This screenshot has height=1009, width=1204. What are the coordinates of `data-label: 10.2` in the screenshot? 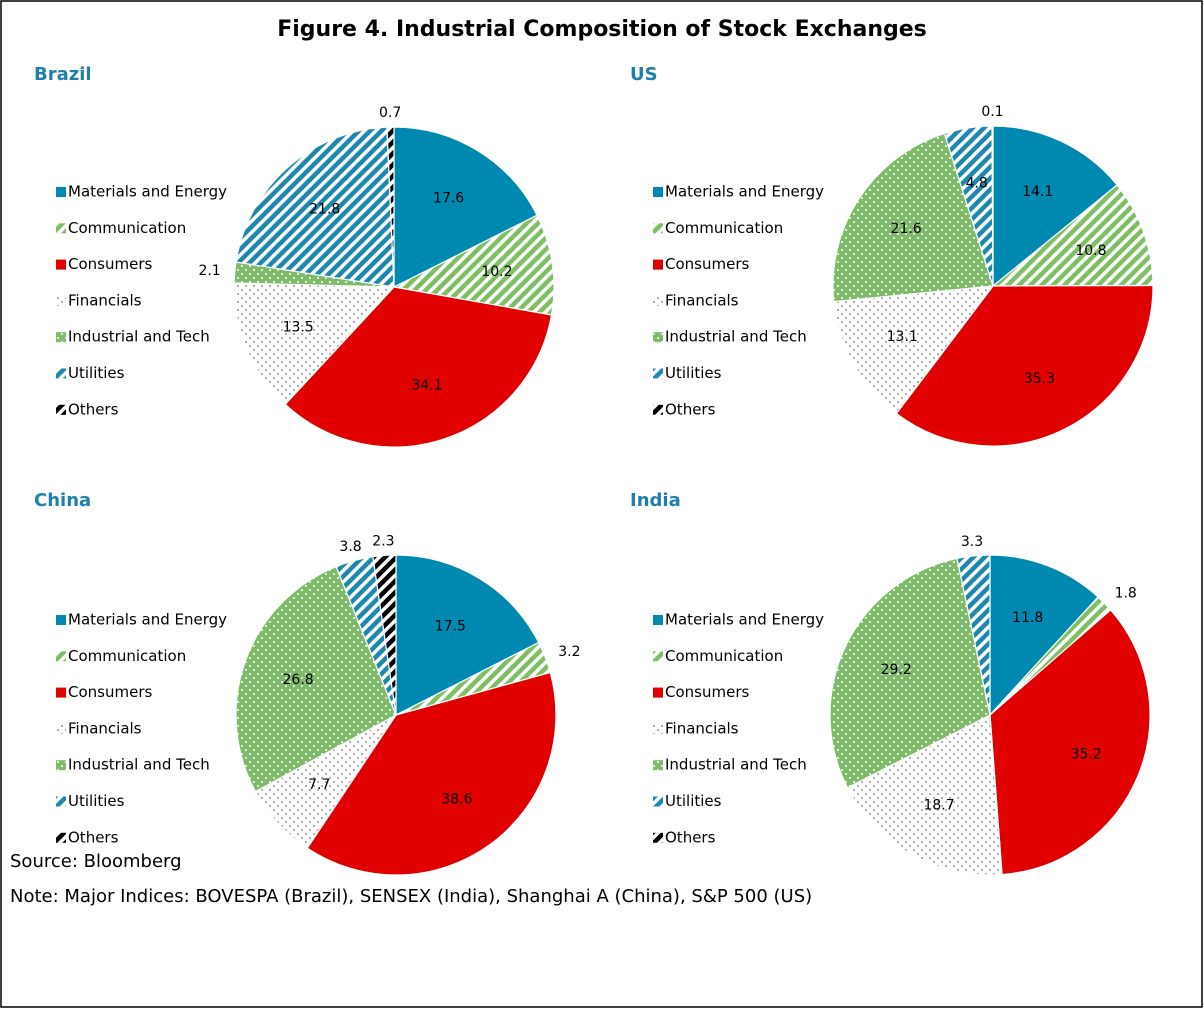 It's located at (496, 272).